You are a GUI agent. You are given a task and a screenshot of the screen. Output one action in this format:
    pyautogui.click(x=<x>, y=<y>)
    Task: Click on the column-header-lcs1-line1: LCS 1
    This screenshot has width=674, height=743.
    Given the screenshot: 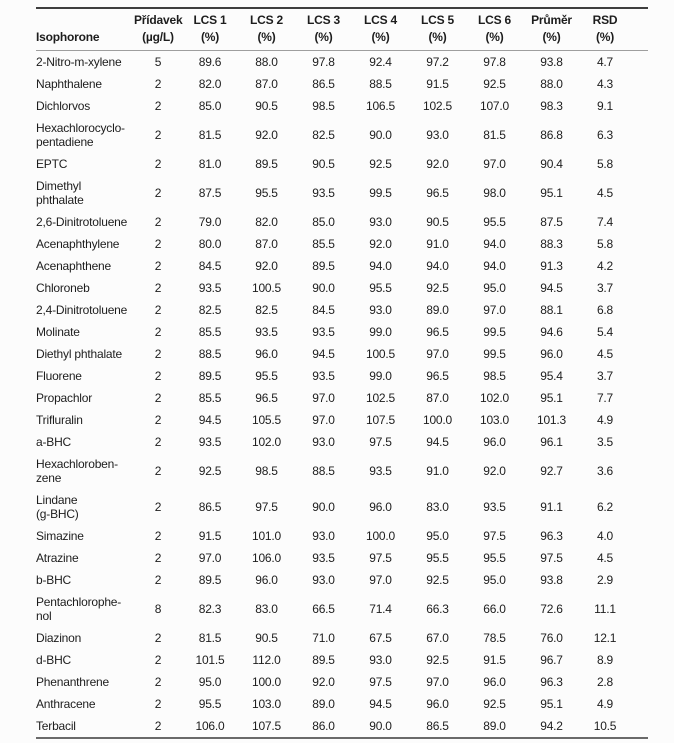 What is the action you would take?
    pyautogui.click(x=210, y=20)
    